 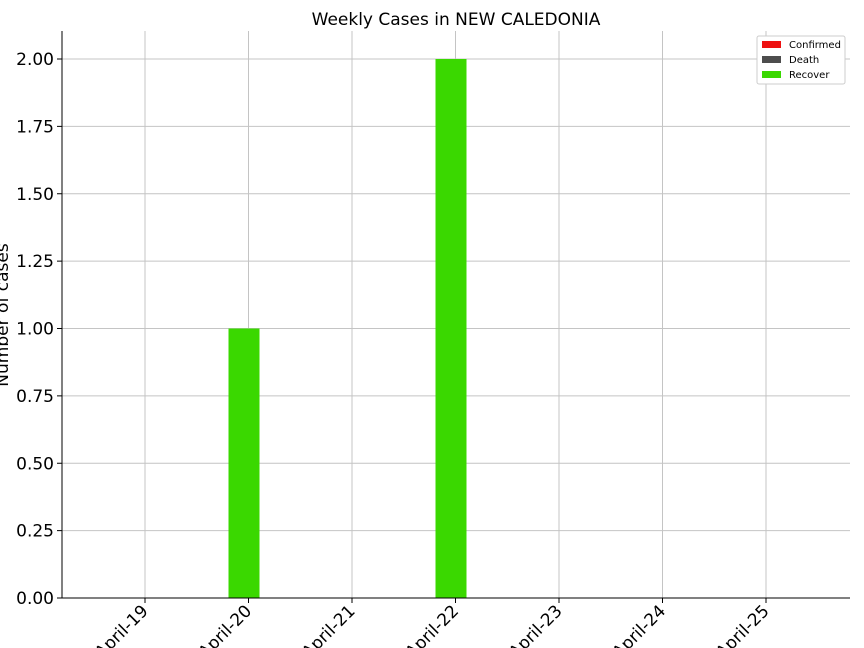 I want to click on y-tick-label: 2.00, so click(x=35, y=60).